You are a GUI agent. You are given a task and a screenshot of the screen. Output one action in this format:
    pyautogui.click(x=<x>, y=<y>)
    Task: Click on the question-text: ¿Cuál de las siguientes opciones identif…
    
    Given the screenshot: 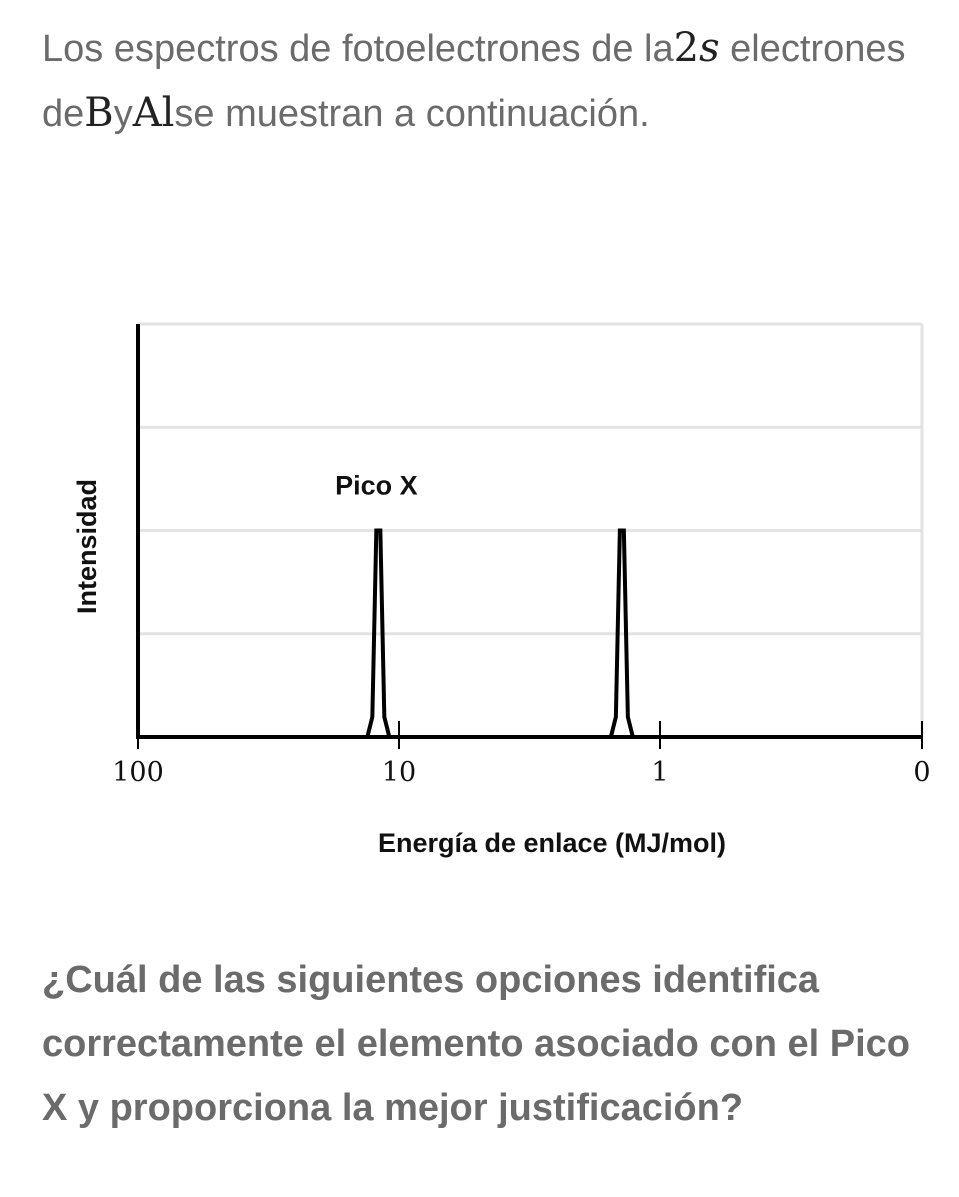 What is the action you would take?
    pyautogui.click(x=476, y=1044)
    